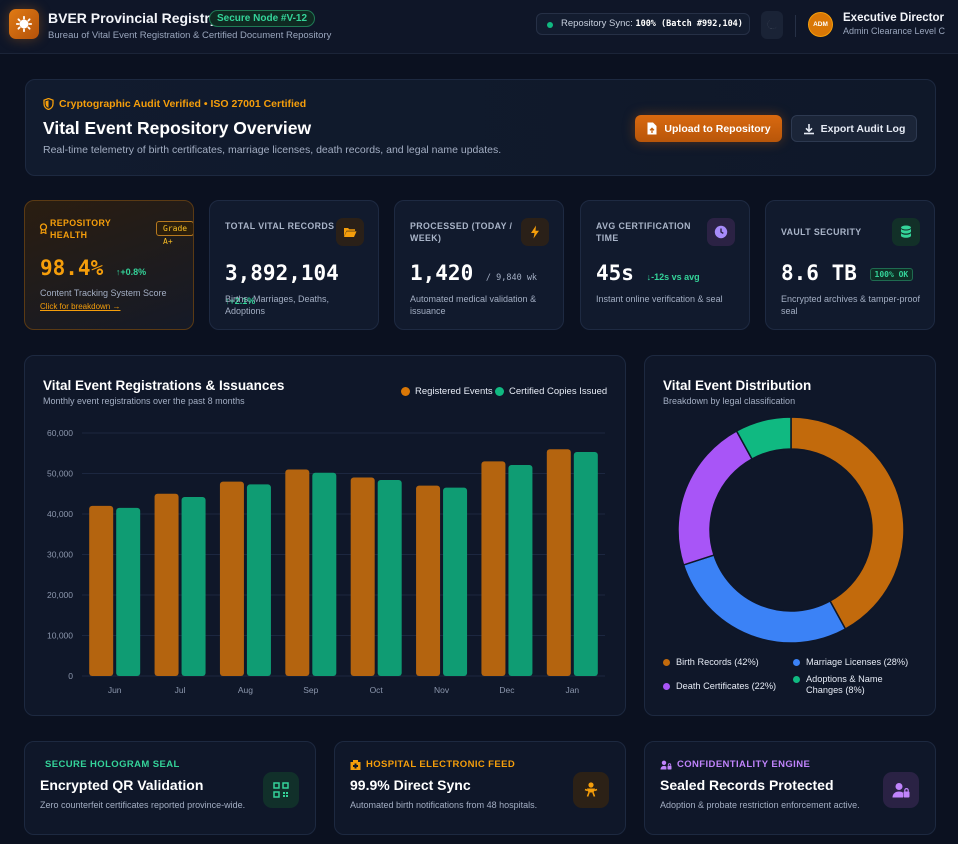 This screenshot has height=844, width=958. I want to click on health-breakdown-link: Click for breakdown →, so click(80, 306).